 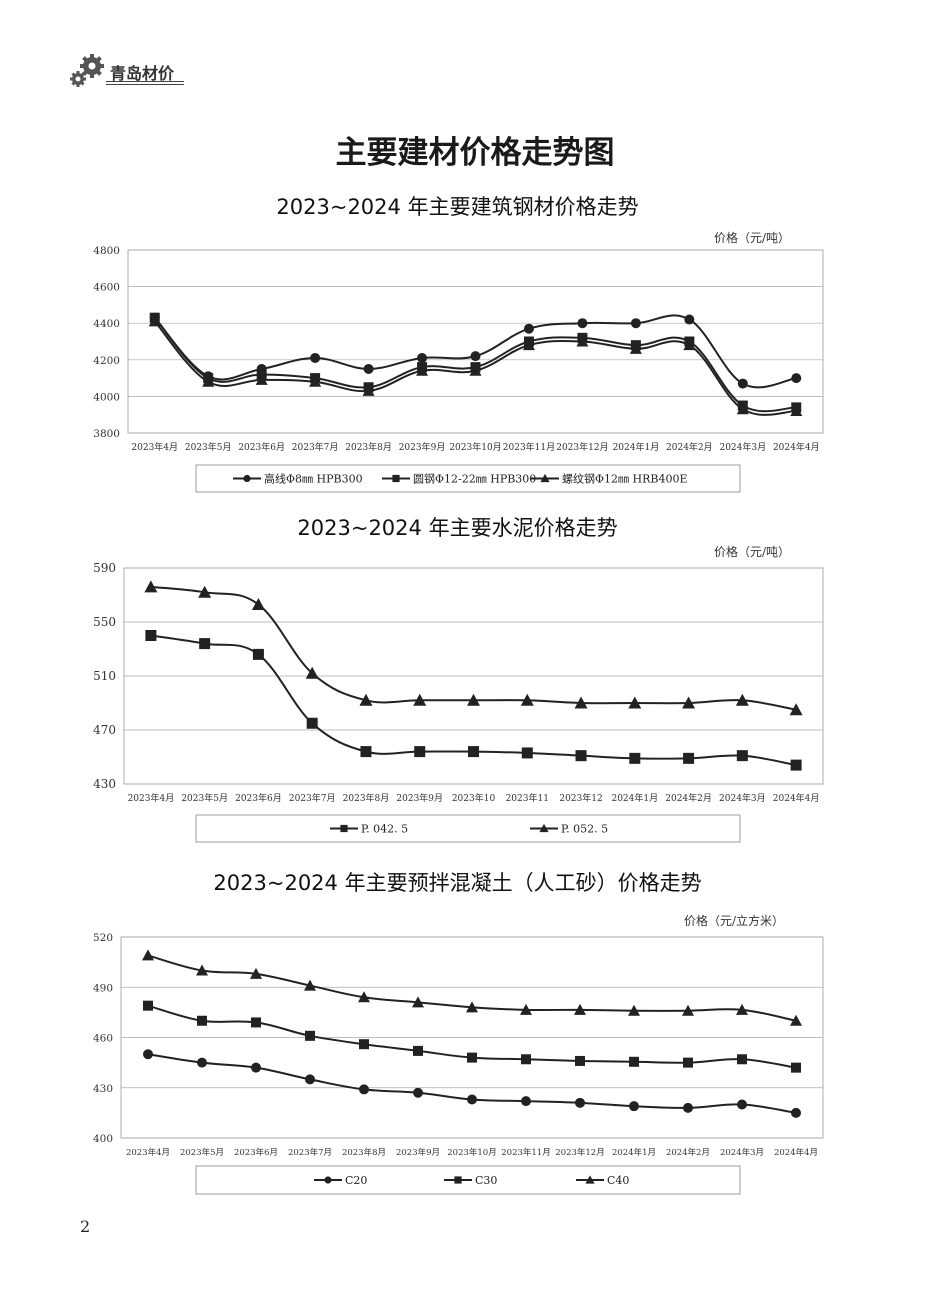 I want to click on y-tick-label: 400, so click(x=103, y=1139).